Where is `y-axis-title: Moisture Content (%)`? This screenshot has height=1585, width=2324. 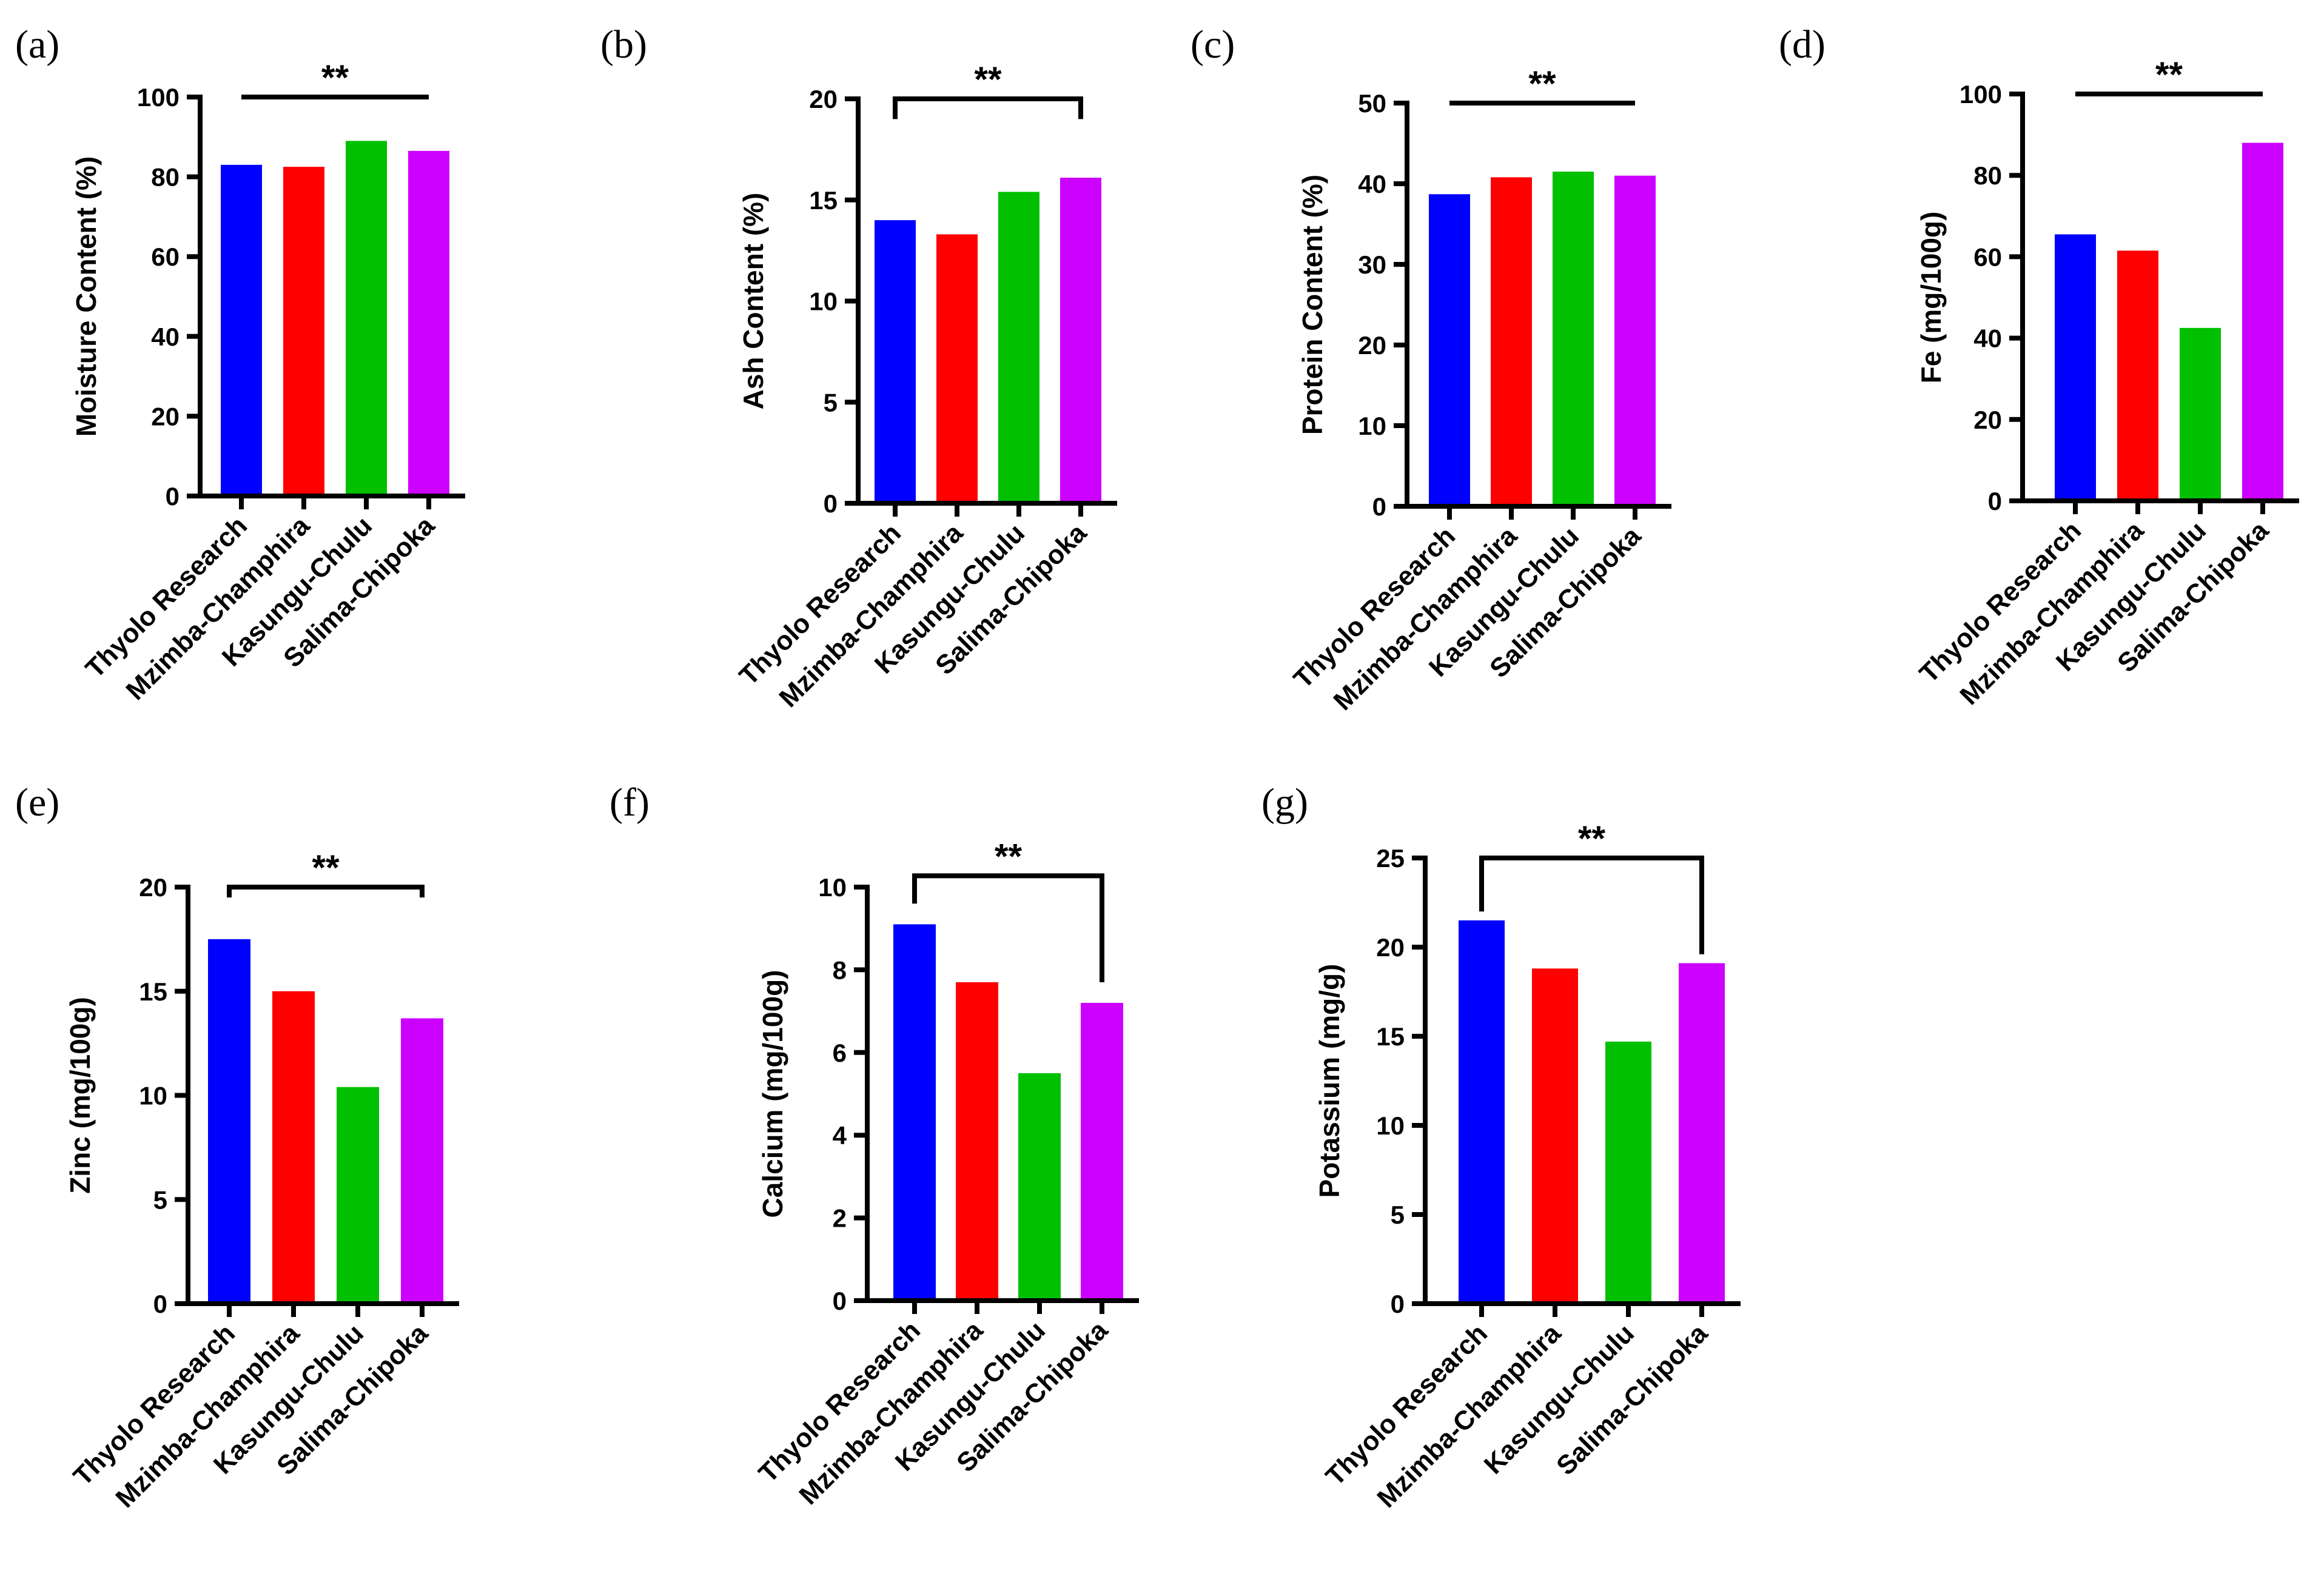
y-axis-title: Moisture Content (%) is located at coordinates (86, 296).